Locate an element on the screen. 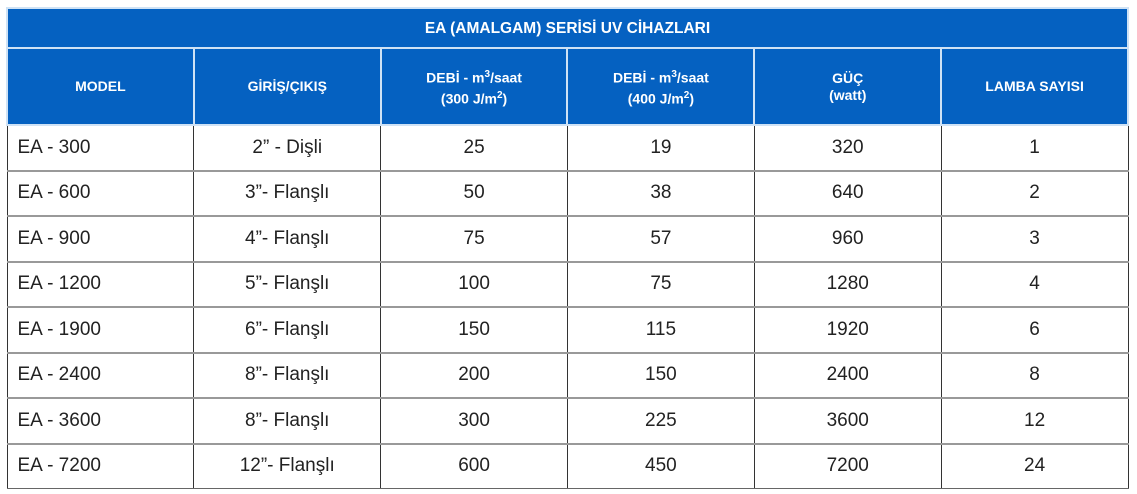 The width and height of the screenshot is (1137, 494). header-text: (400 J/m is located at coordinates (655, 98).